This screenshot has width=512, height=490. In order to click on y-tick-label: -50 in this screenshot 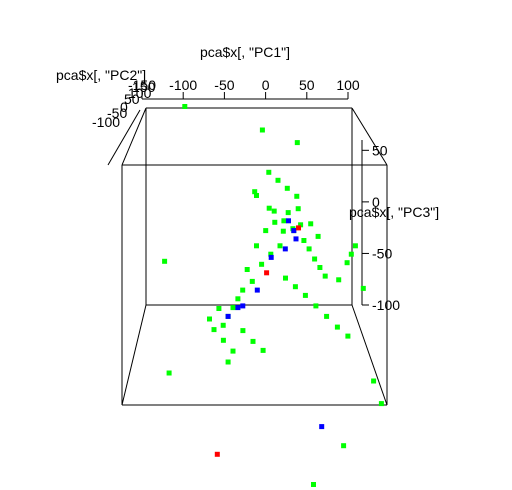, I will do `click(117, 113)`.